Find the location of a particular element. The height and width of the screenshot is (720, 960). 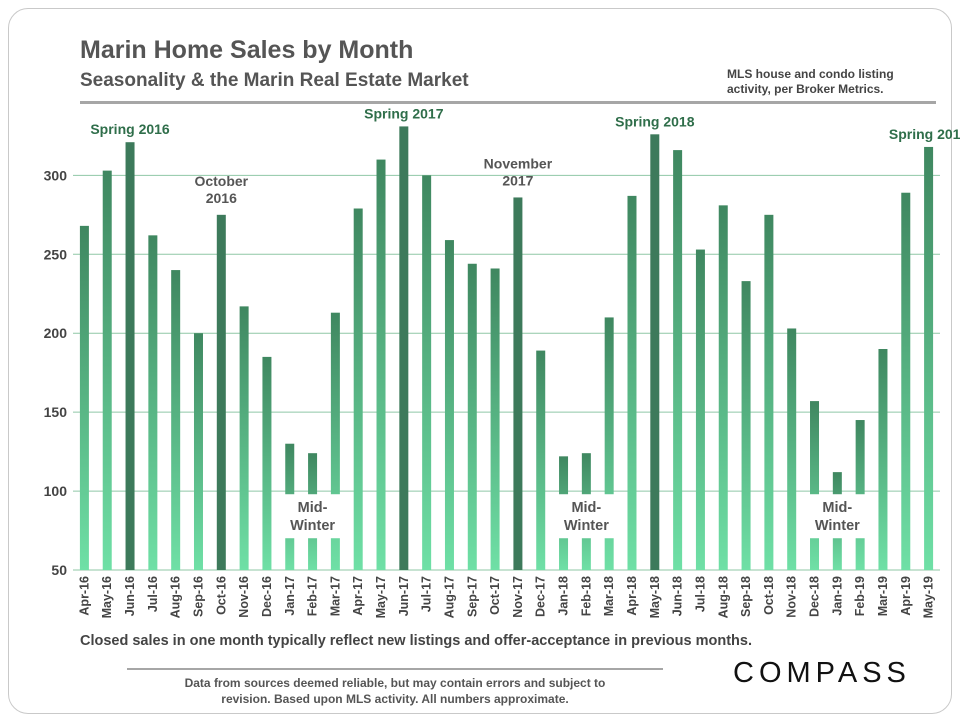

annotation-label: October is located at coordinates (221, 181).